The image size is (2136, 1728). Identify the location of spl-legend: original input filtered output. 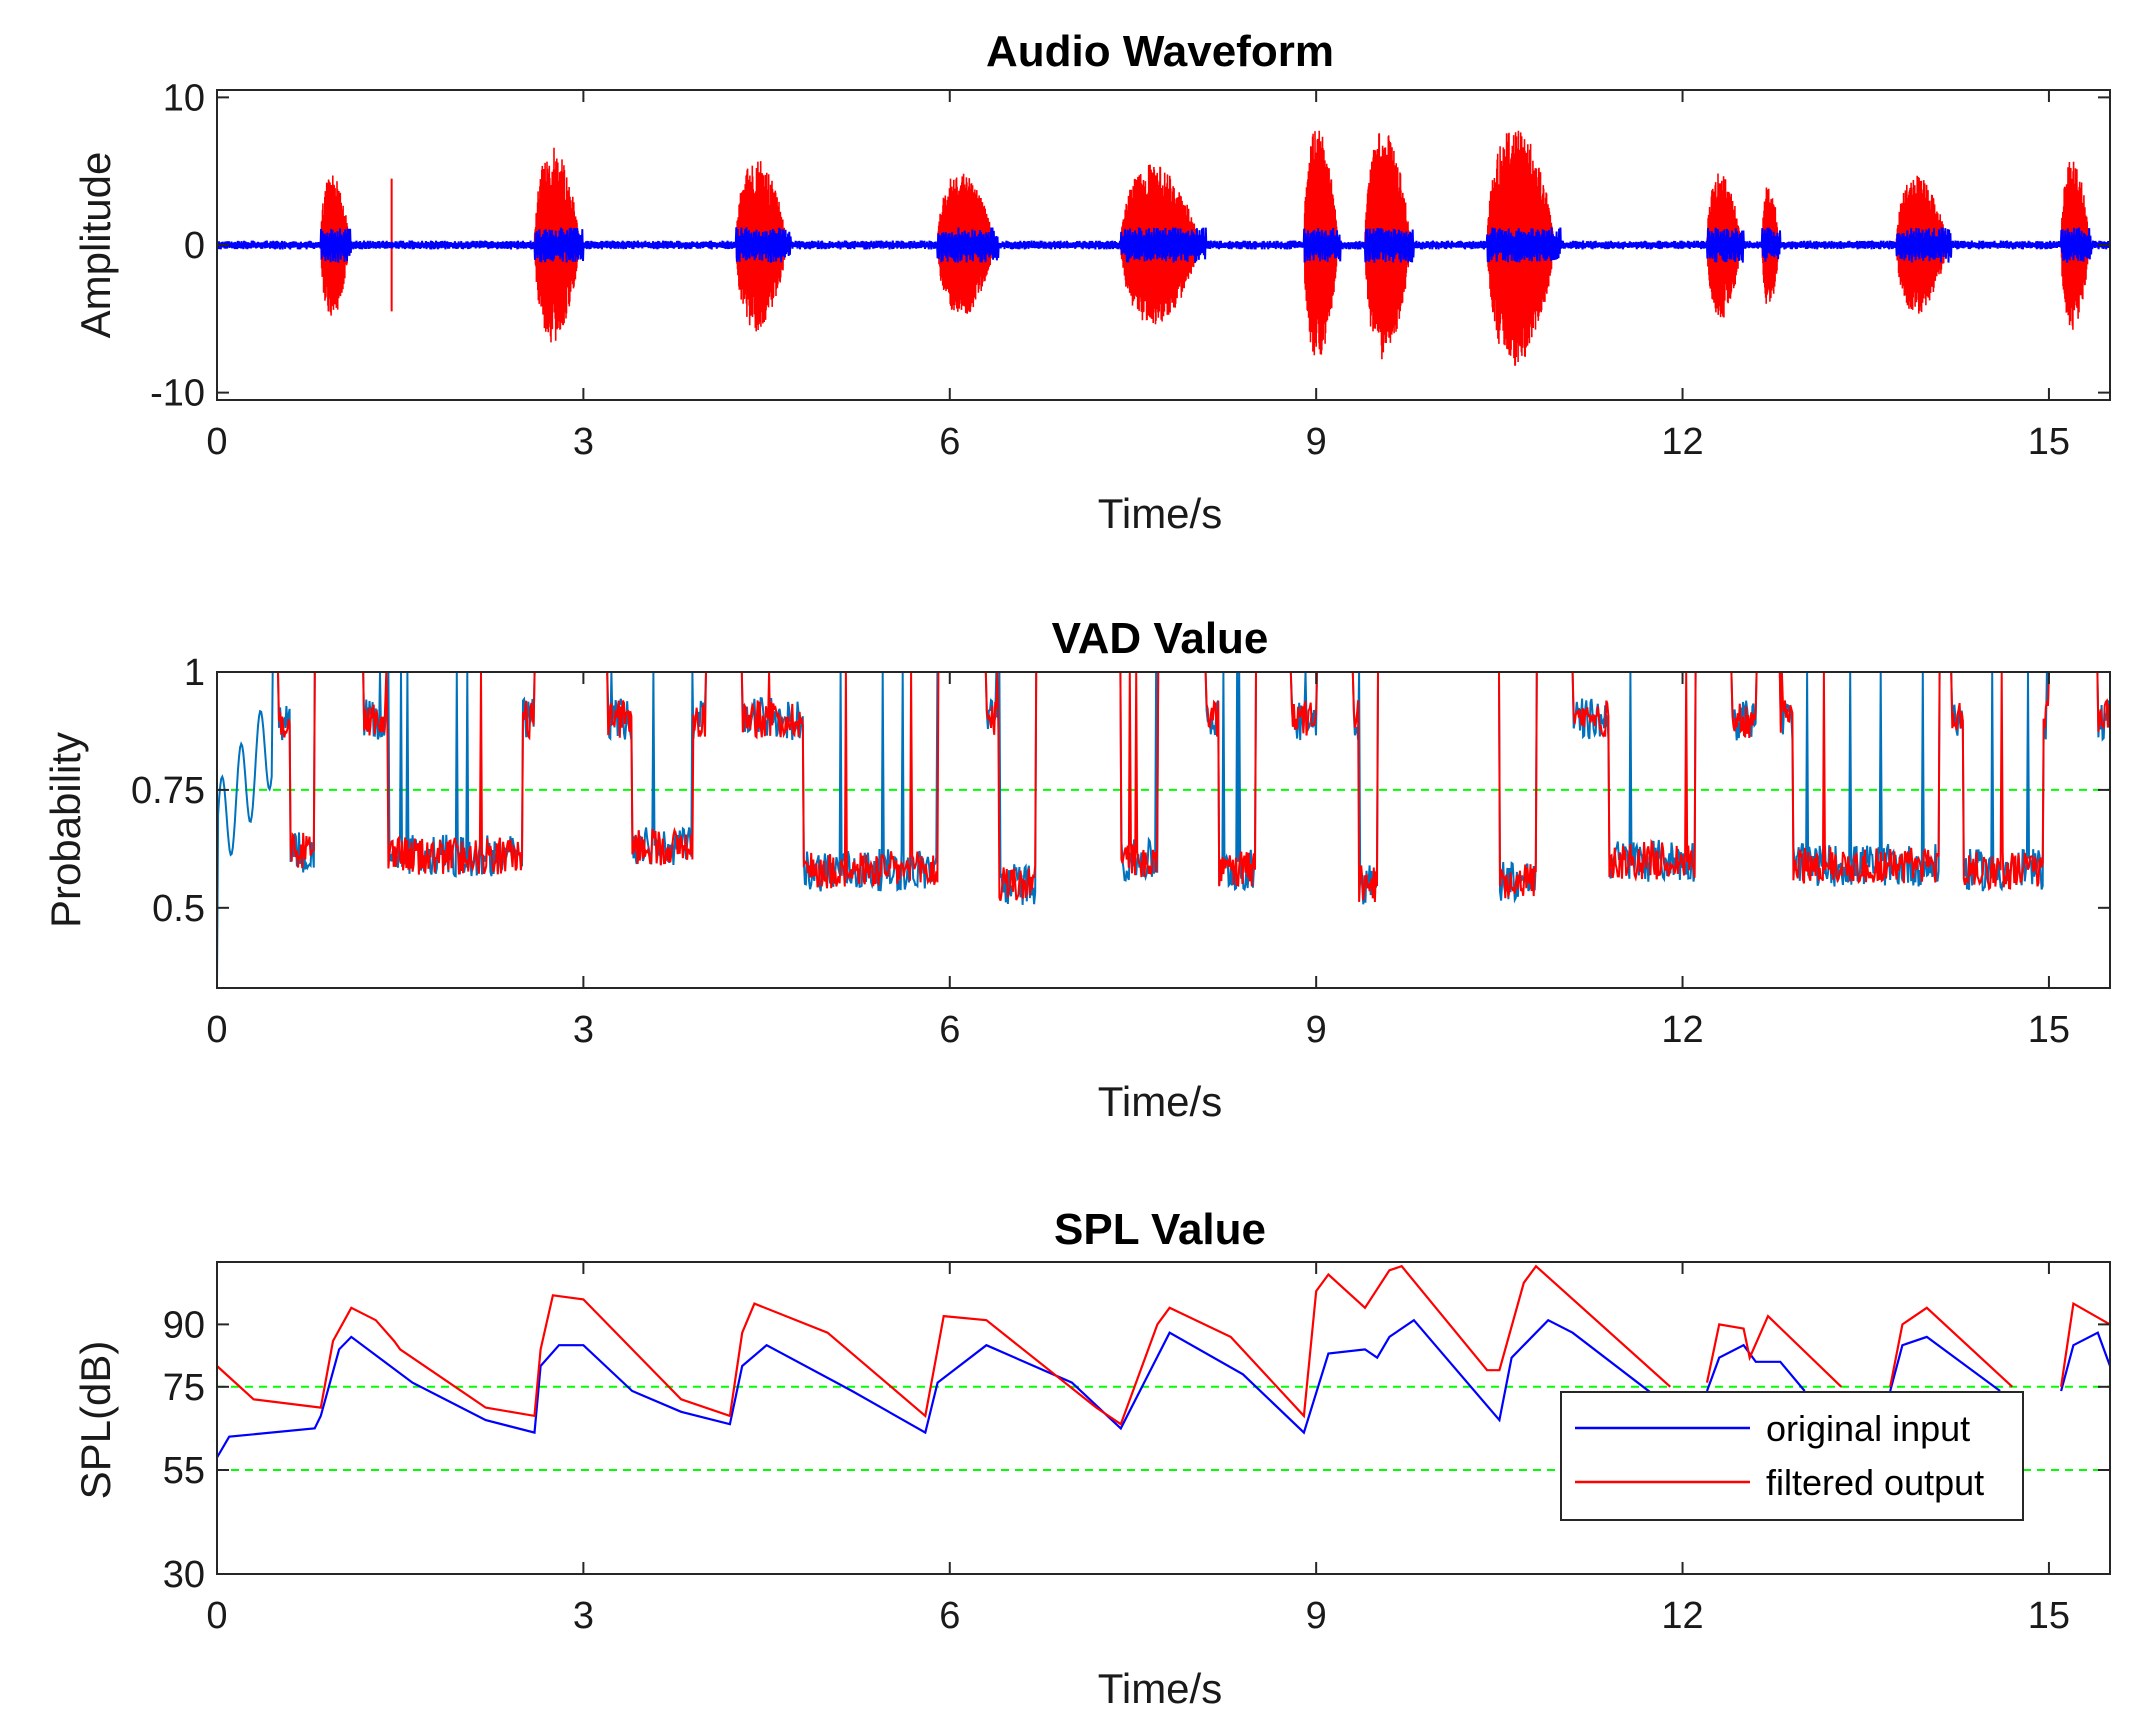
(1792, 1456).